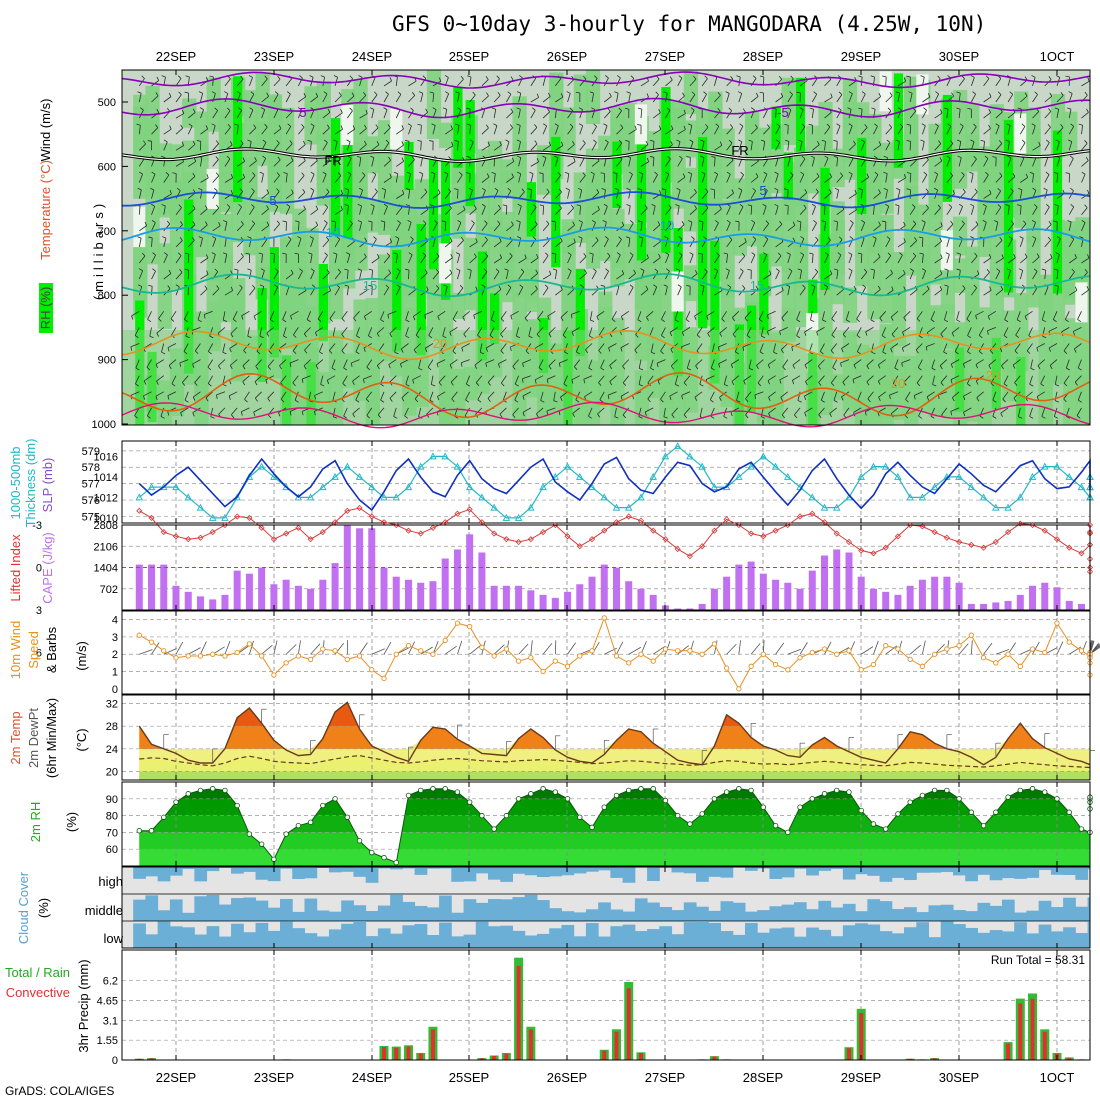  What do you see at coordinates (323, 302) in the screenshot?
I see `rh-high-cell` at bounding box center [323, 302].